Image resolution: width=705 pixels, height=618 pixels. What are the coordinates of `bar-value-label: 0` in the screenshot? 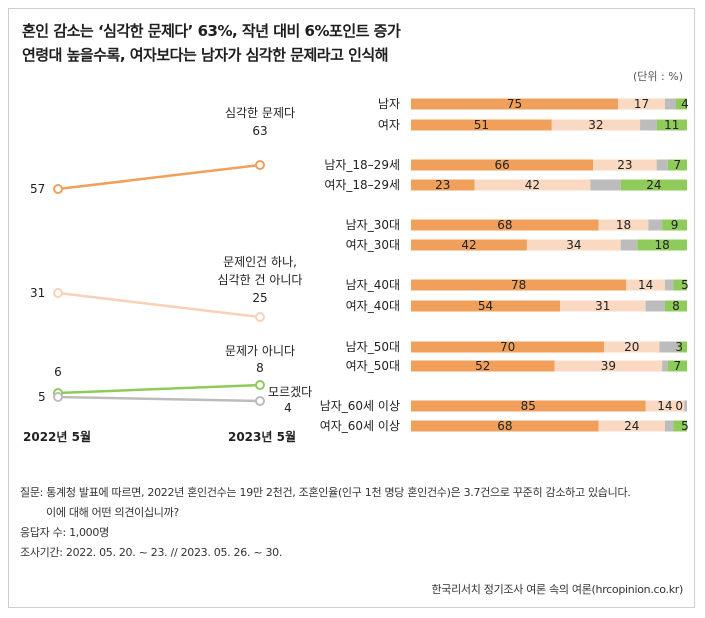 It's located at (679, 406).